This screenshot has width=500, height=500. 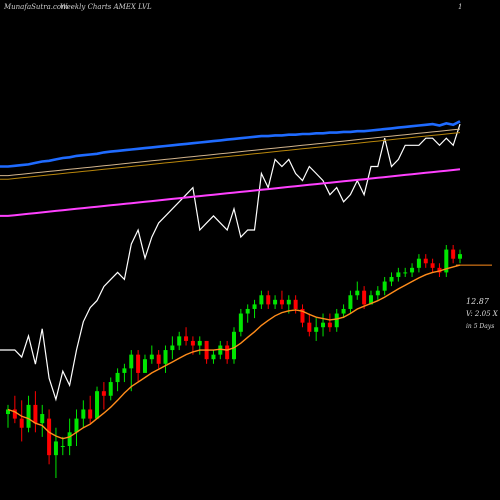 I want to click on period-label: in 5 Days, so click(x=480, y=326).